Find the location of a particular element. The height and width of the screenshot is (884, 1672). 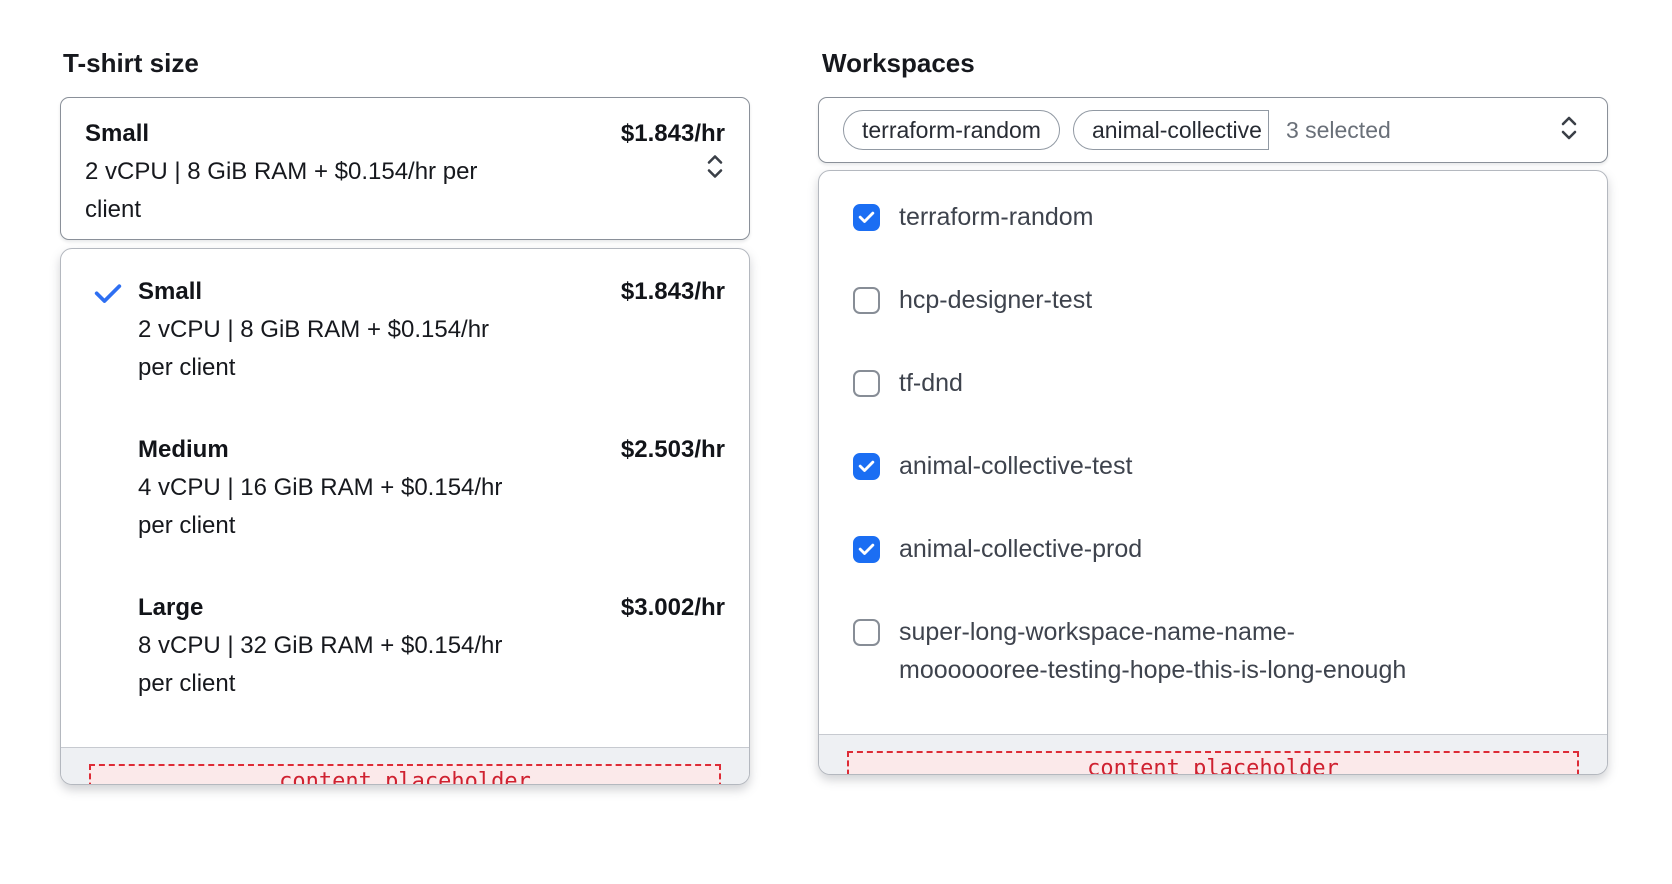

workspace-option-label: animal-collective-test is located at coordinates (1016, 466).